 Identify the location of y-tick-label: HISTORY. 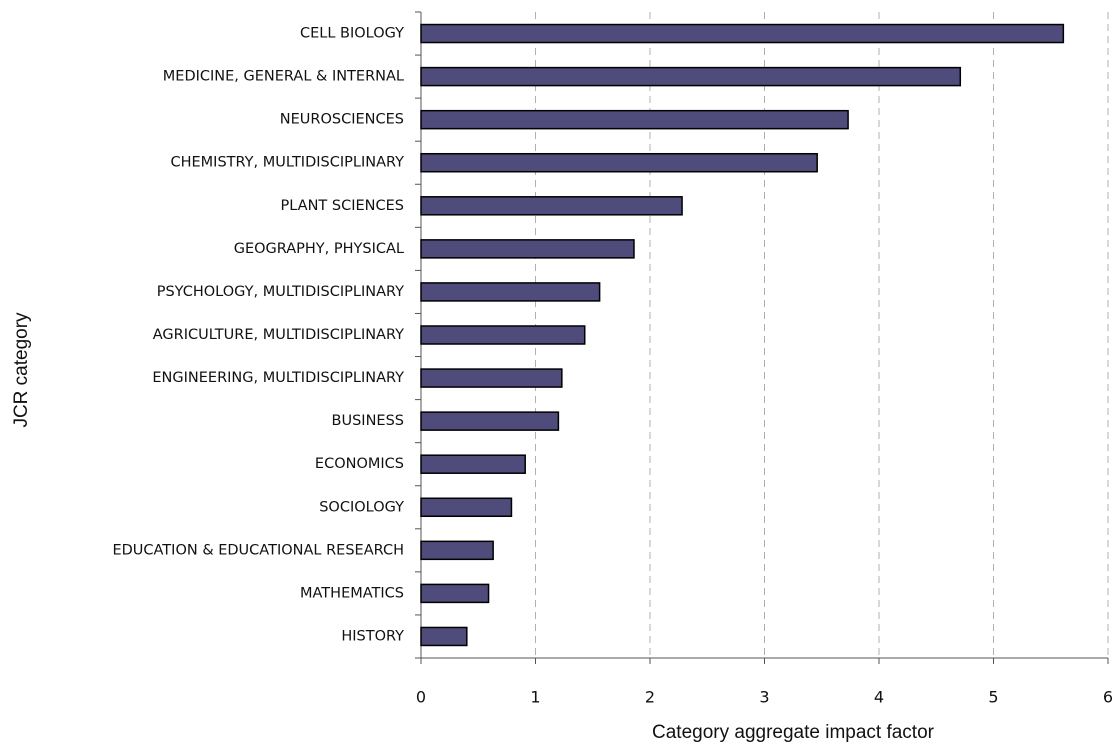
(372, 636).